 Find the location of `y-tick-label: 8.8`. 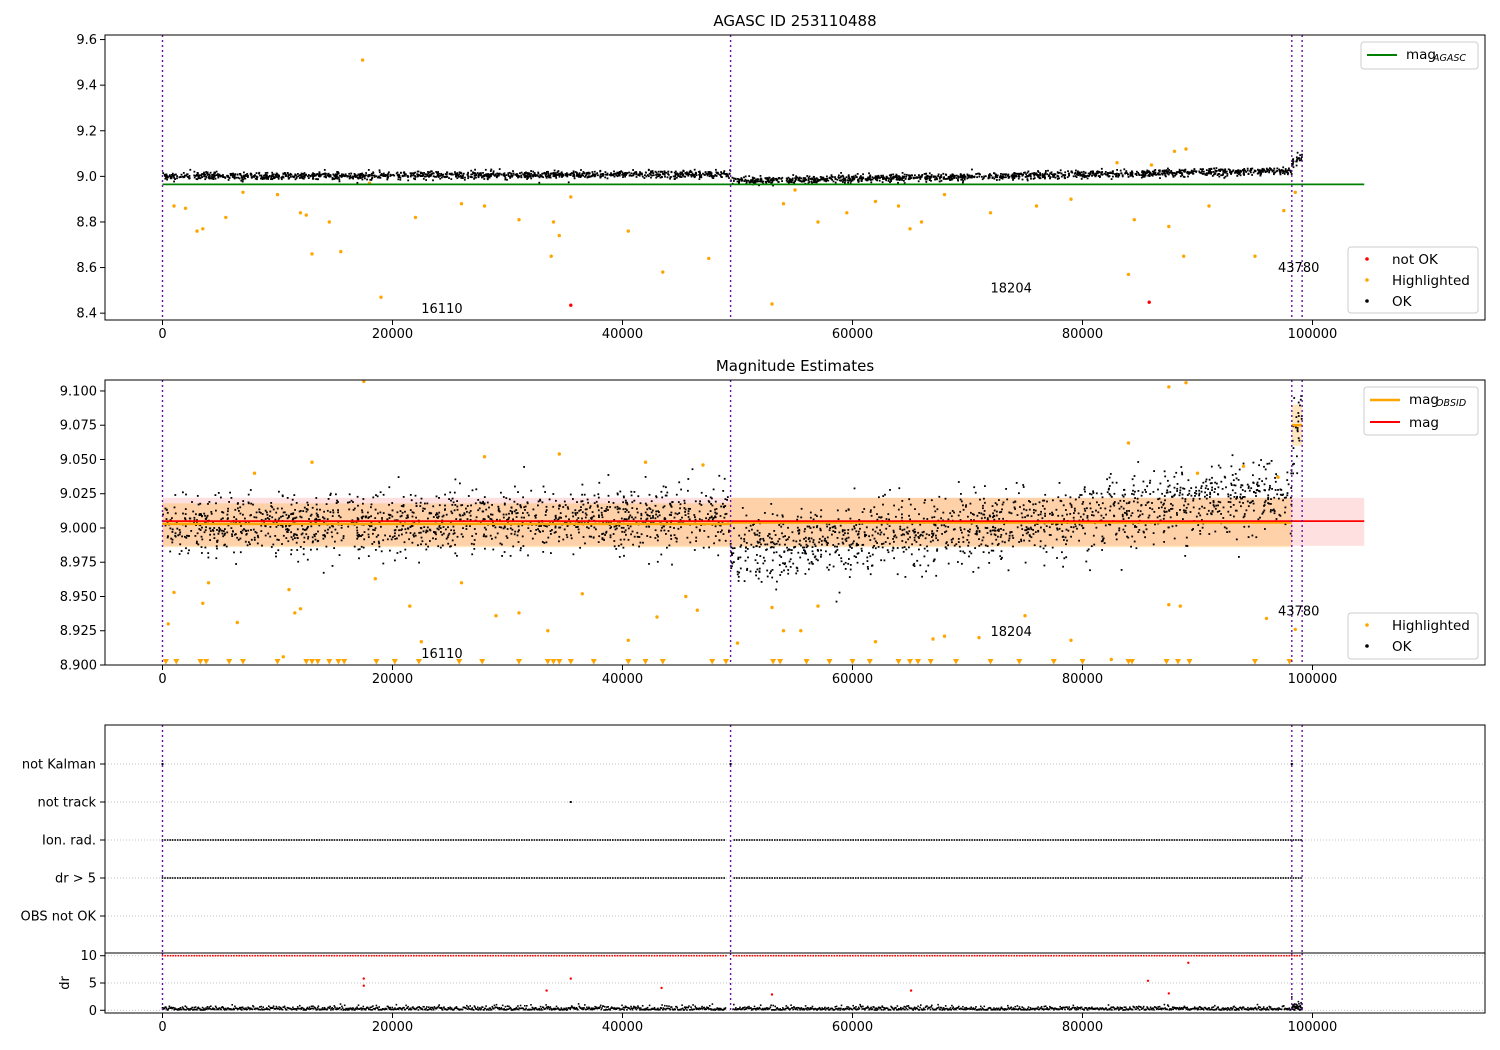

y-tick-label: 8.8 is located at coordinates (86, 222).